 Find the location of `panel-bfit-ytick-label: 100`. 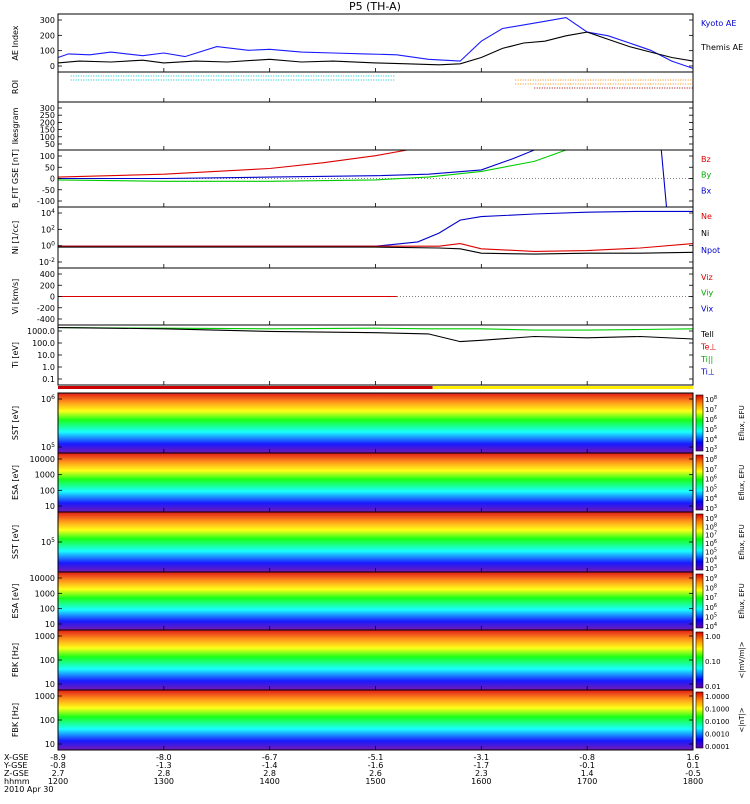

panel-bfit-ytick-label: 100 is located at coordinates (47, 156).